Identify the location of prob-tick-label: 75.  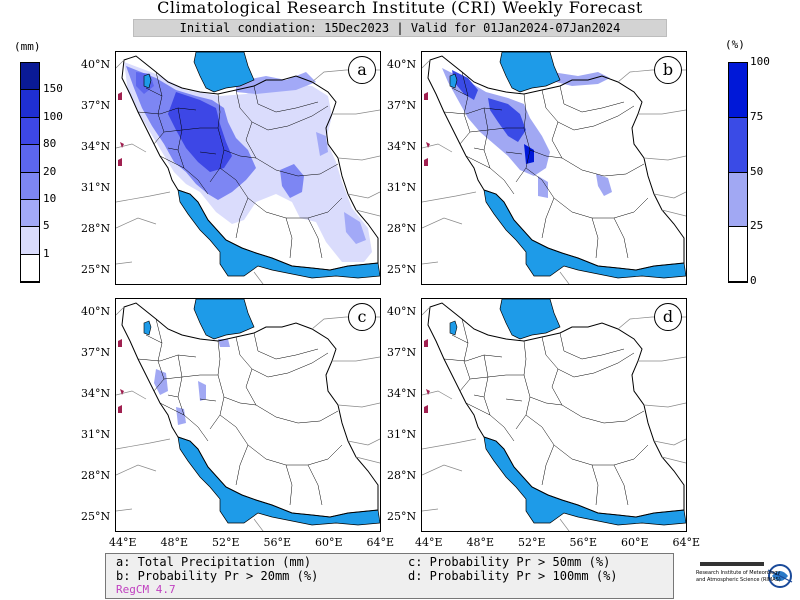
(757, 116).